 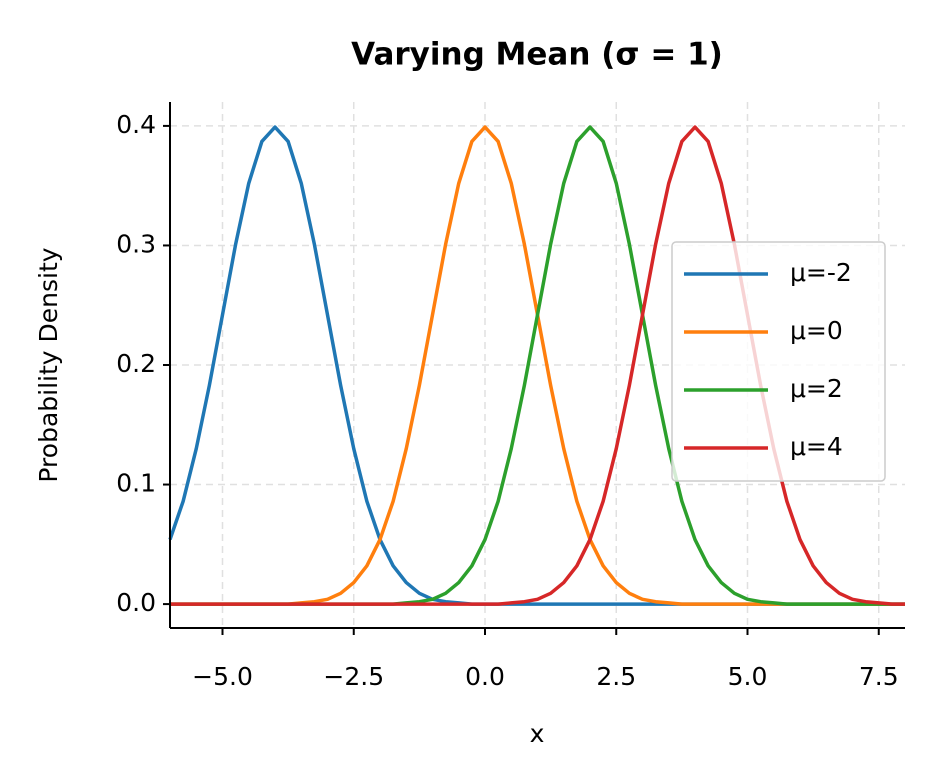 What do you see at coordinates (879, 676) in the screenshot?
I see `x-tick-label: 7.5` at bounding box center [879, 676].